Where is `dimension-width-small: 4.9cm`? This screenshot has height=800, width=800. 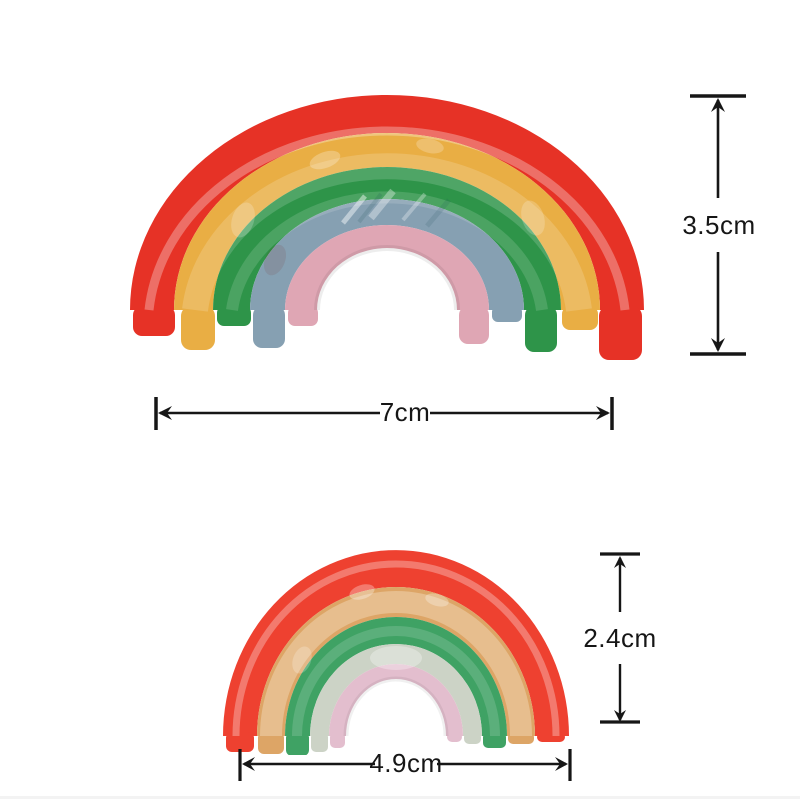 dimension-width-small: 4.9cm is located at coordinates (405, 765).